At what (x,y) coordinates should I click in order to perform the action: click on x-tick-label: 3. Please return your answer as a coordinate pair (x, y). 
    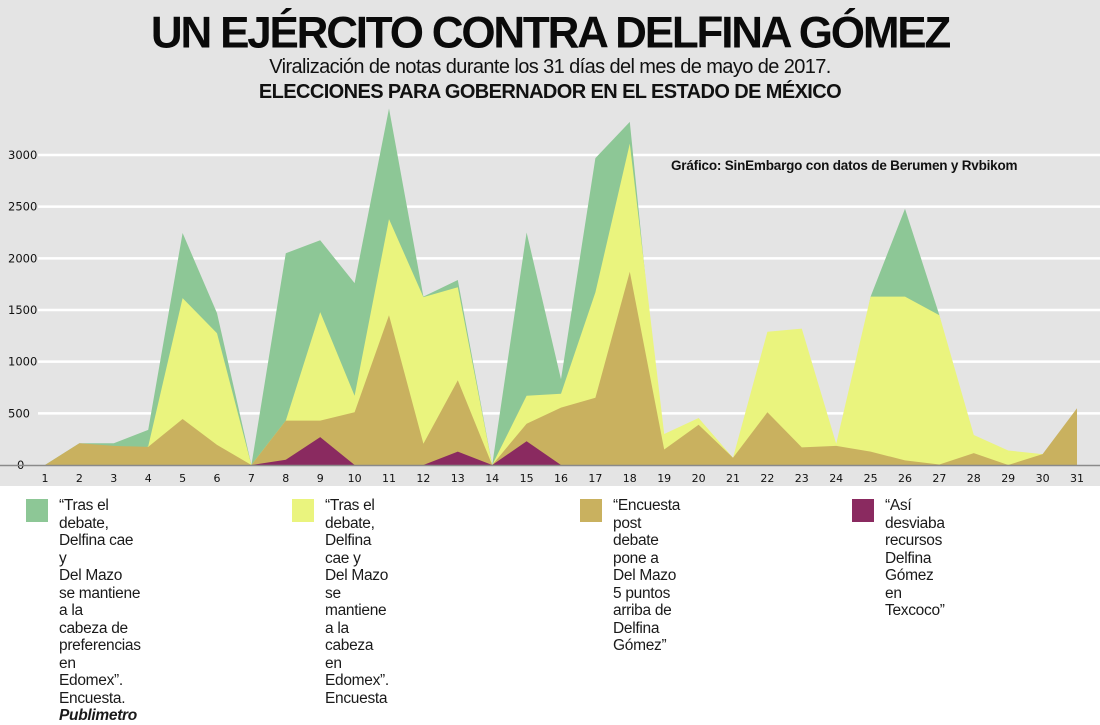
    Looking at the image, I should click on (113, 478).